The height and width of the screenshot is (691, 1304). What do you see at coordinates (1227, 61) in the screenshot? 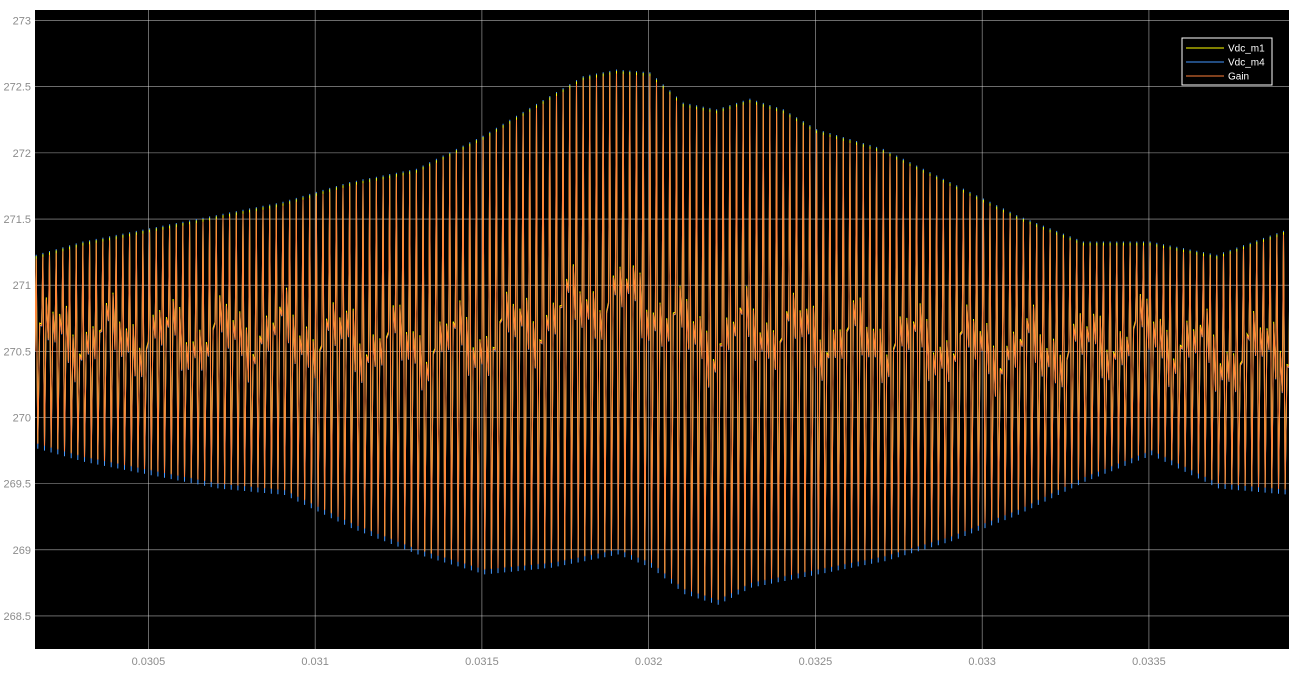
I see `legend: Vdc_m1 Vdc_m4 Gain` at bounding box center [1227, 61].